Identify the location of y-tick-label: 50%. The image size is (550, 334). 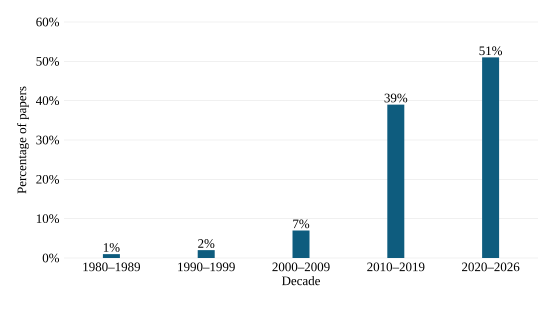
(48, 61).